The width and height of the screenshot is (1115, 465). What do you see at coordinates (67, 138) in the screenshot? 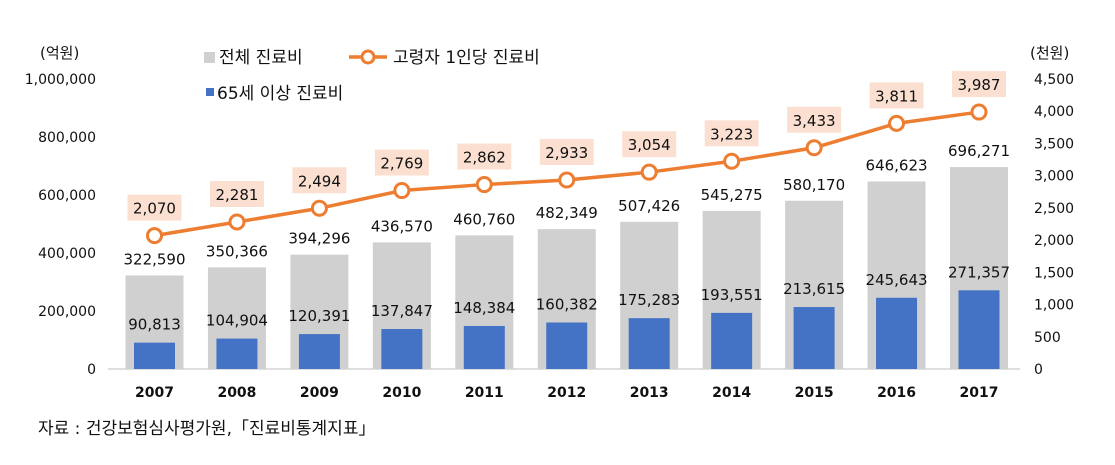
I see `y-left-tick-label: 800,000` at bounding box center [67, 138].